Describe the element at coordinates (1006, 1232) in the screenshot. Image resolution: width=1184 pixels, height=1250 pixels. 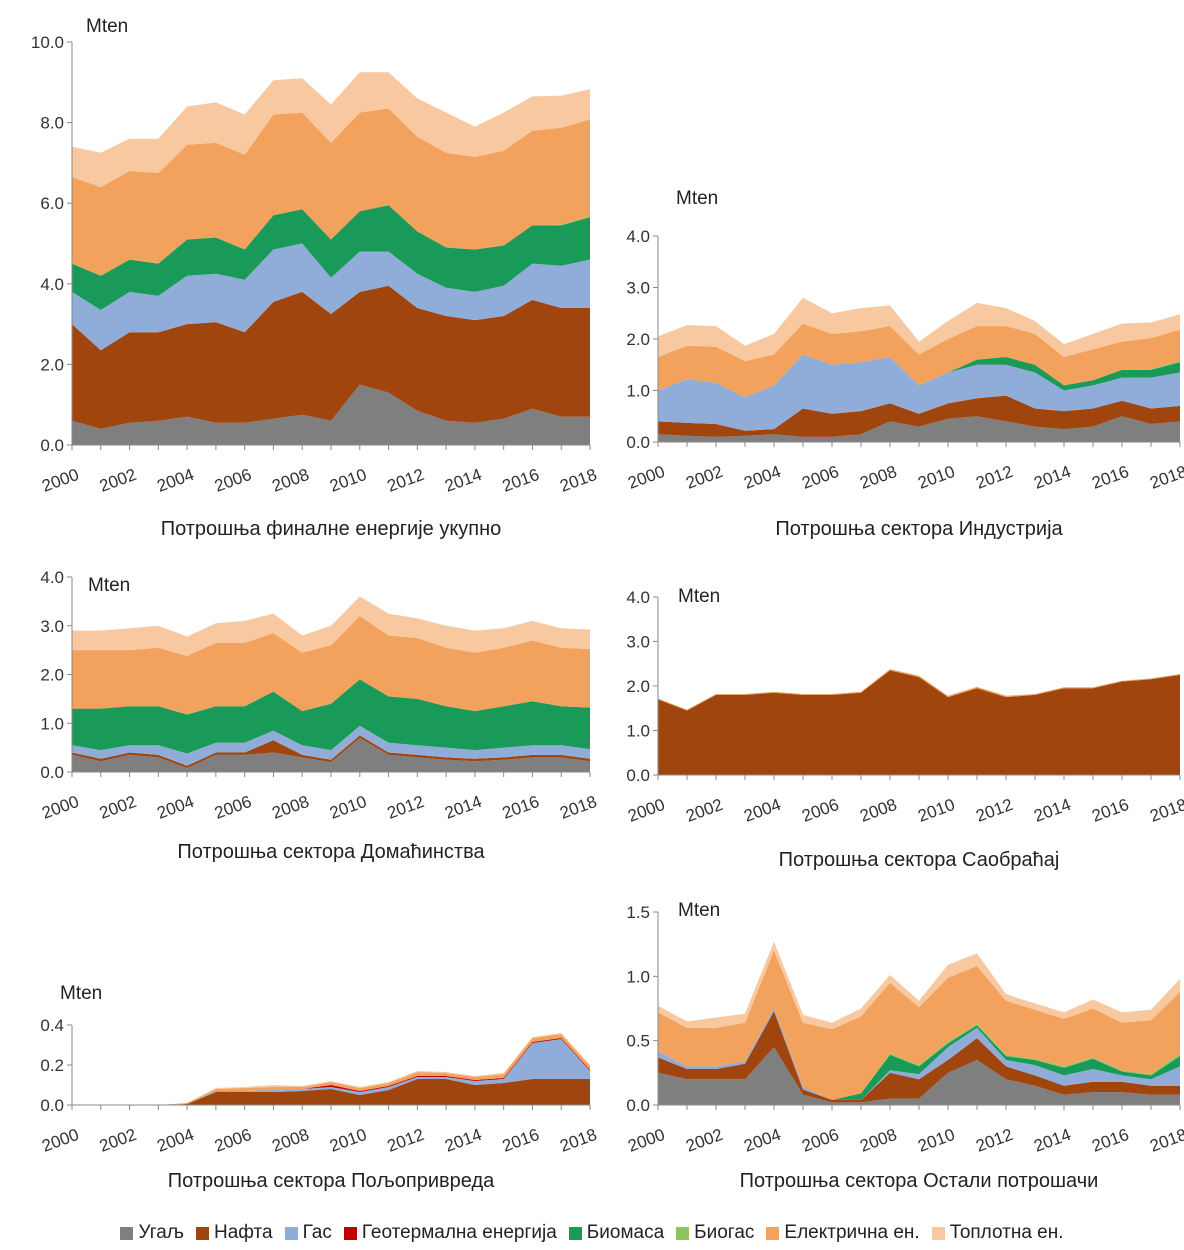
I see `legend-label: Топлотна ен.` at that location.